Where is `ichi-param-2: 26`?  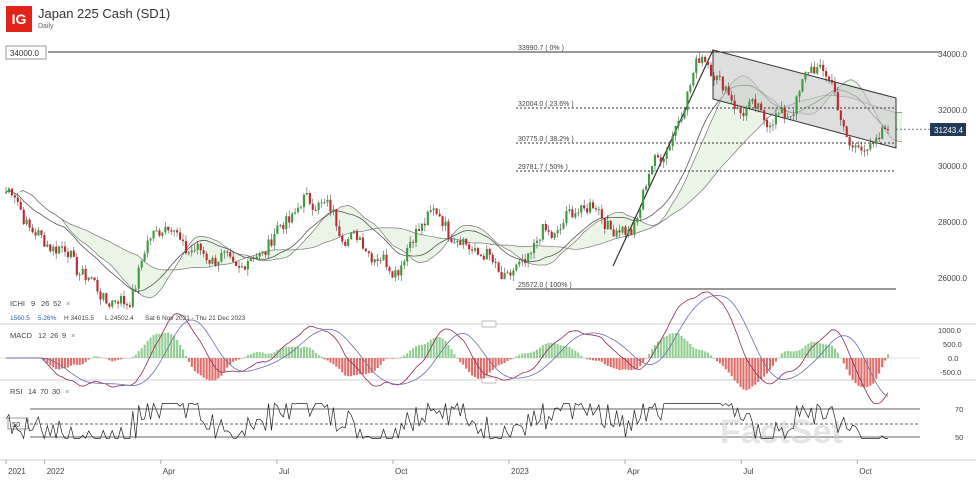 ichi-param-2: 26 is located at coordinates (45, 303).